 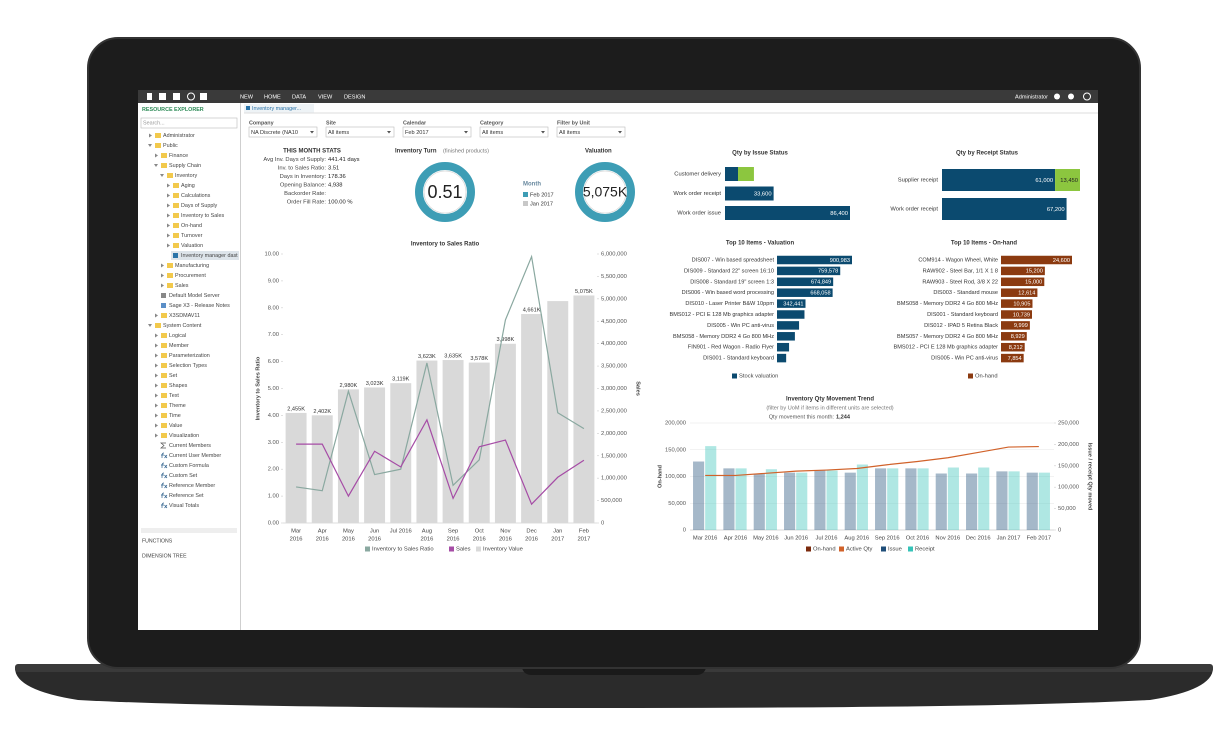 I want to click on icon-help, so click(x=1087, y=96).